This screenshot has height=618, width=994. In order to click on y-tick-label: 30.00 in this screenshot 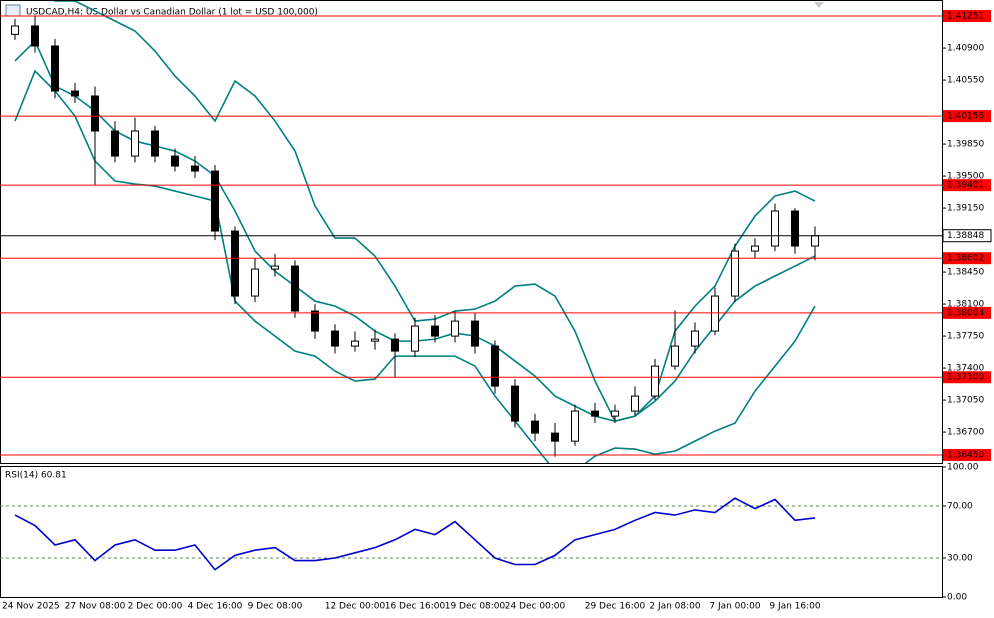, I will do `click(960, 559)`.